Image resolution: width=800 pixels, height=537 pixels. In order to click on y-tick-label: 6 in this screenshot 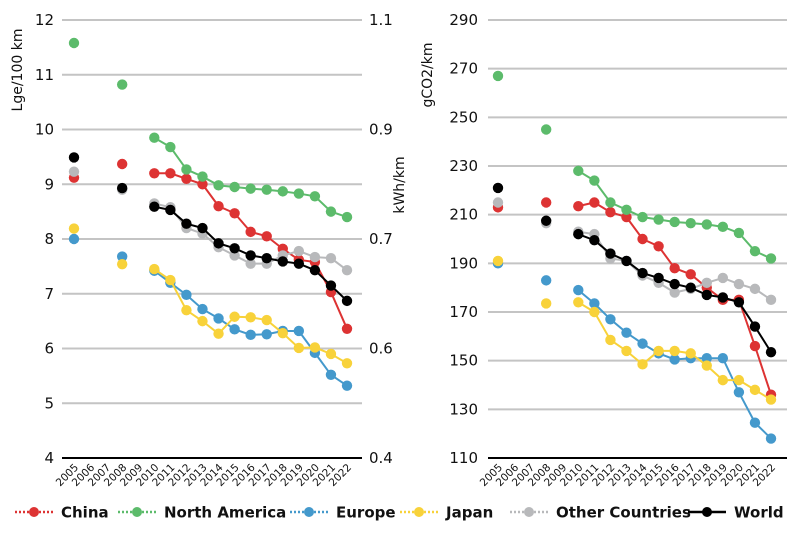, I will do `click(49, 349)`.